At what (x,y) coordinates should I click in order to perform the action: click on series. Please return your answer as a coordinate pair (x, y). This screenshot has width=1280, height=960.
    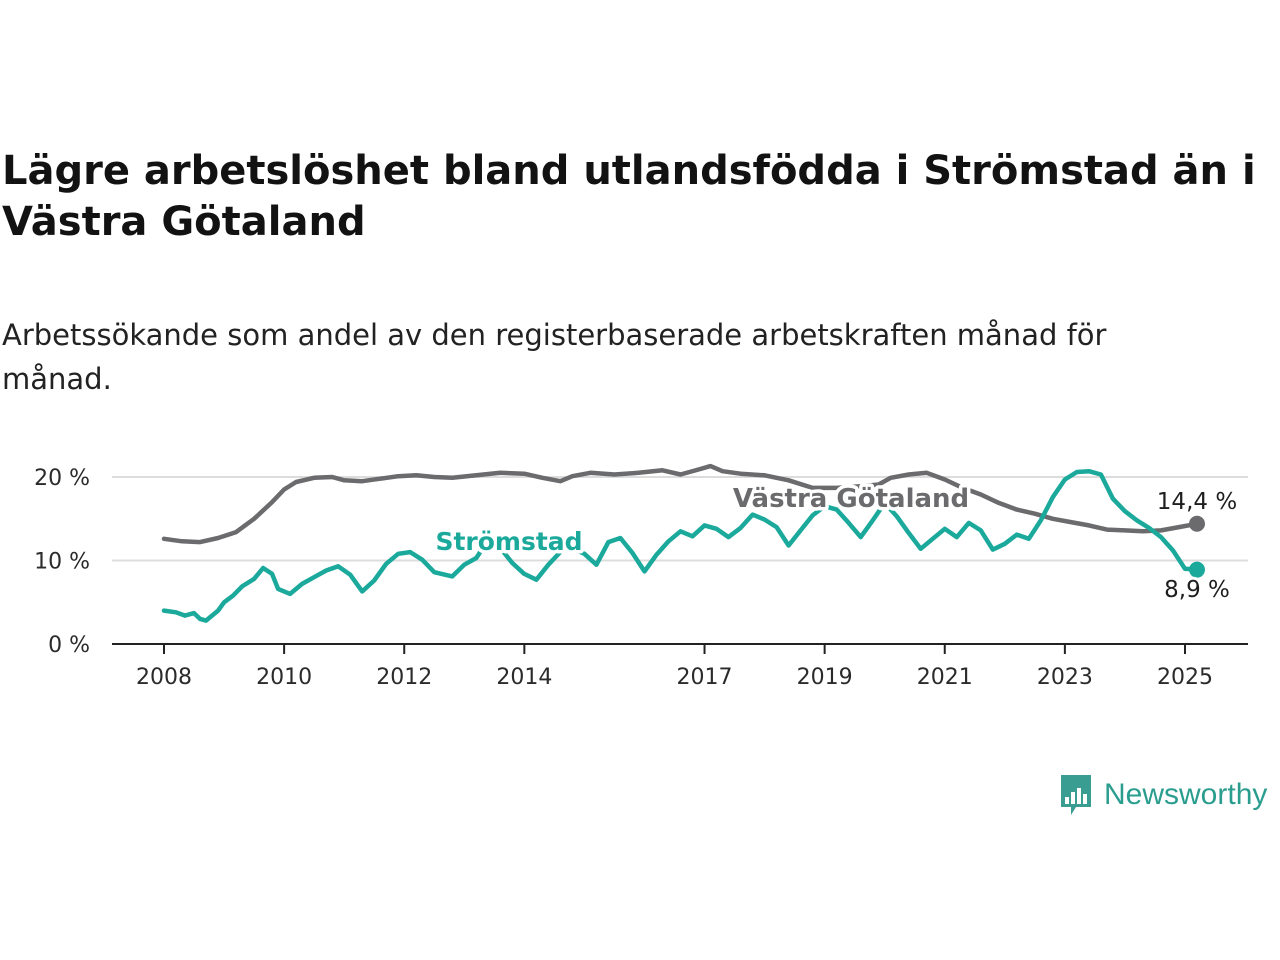
    Looking at the image, I should click on (683, 543).